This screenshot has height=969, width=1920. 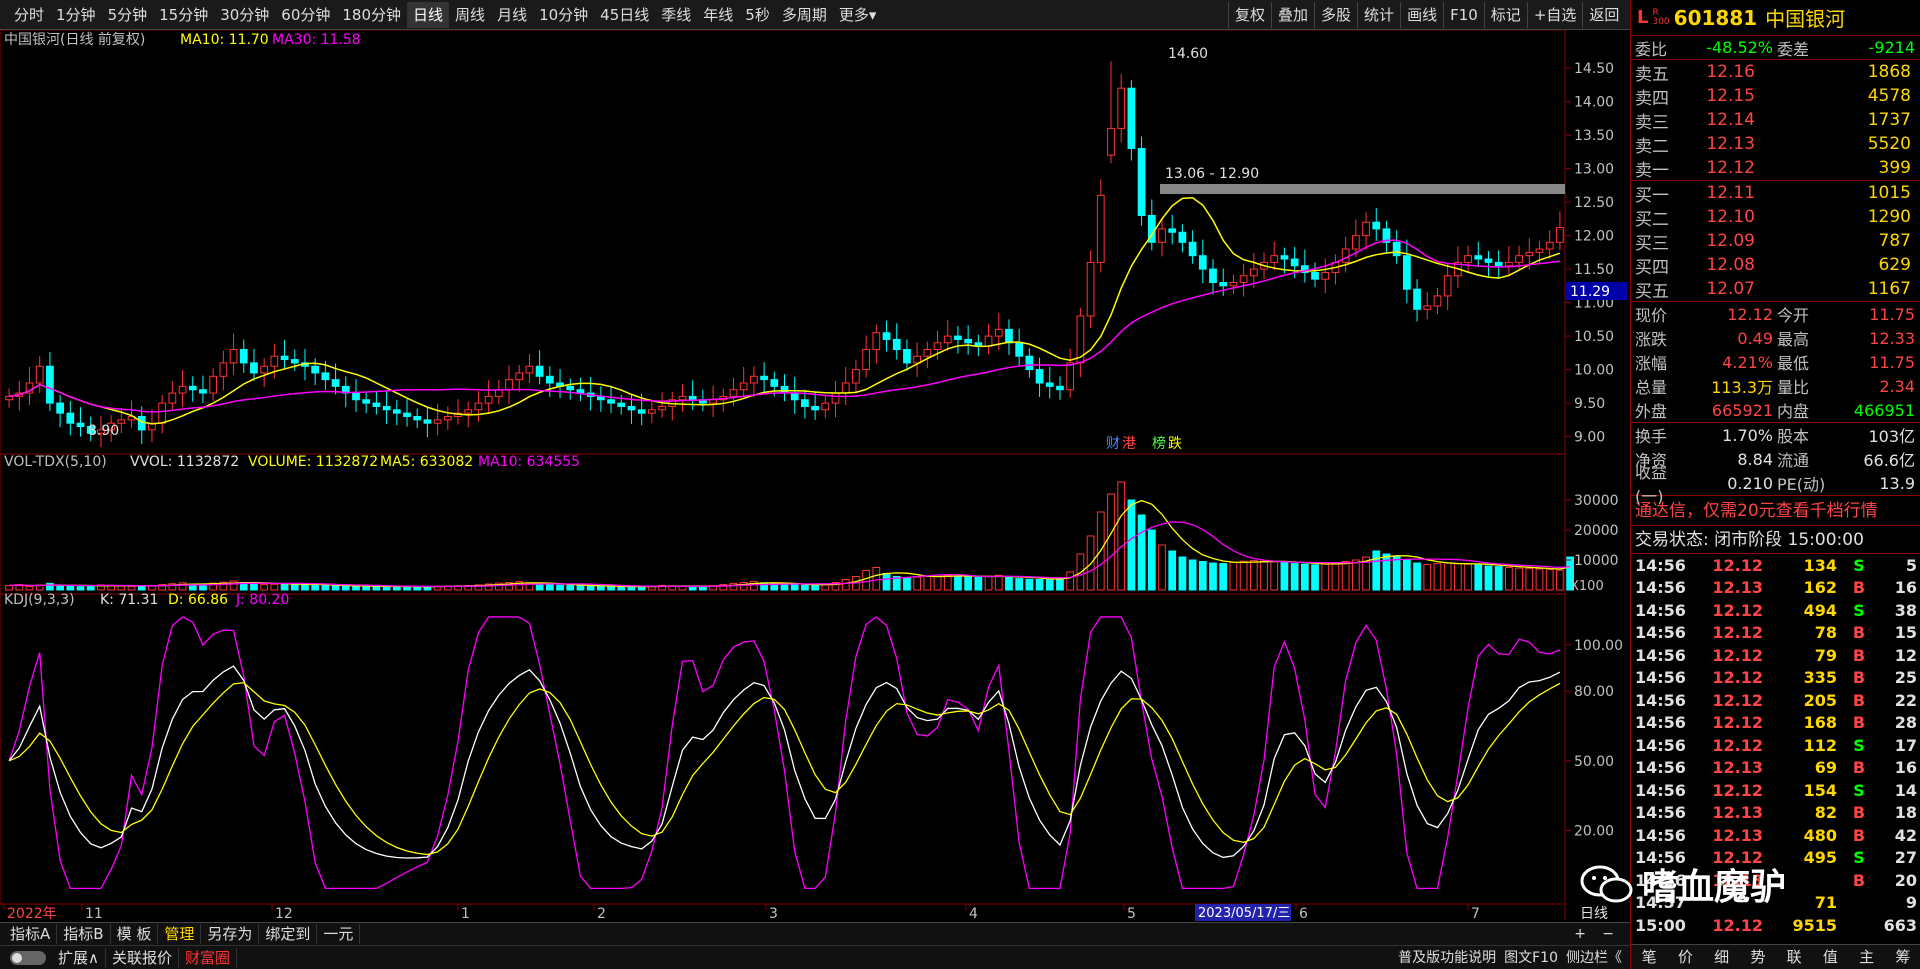 I want to click on indicator-tab: 绑定到, so click(x=288, y=934).